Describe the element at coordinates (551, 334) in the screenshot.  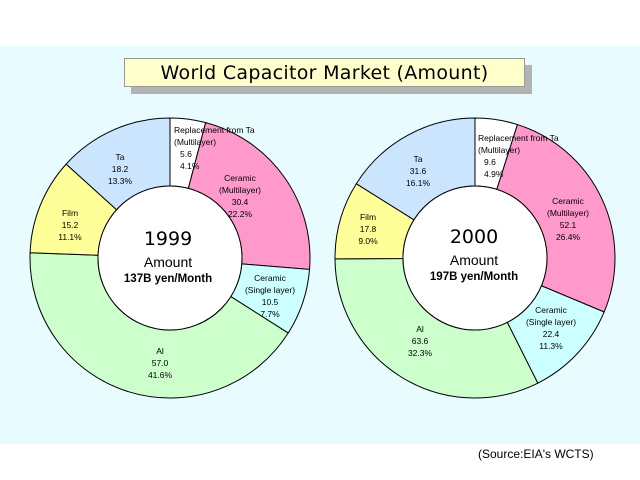
I see `slice-label-line: 22.4` at that location.